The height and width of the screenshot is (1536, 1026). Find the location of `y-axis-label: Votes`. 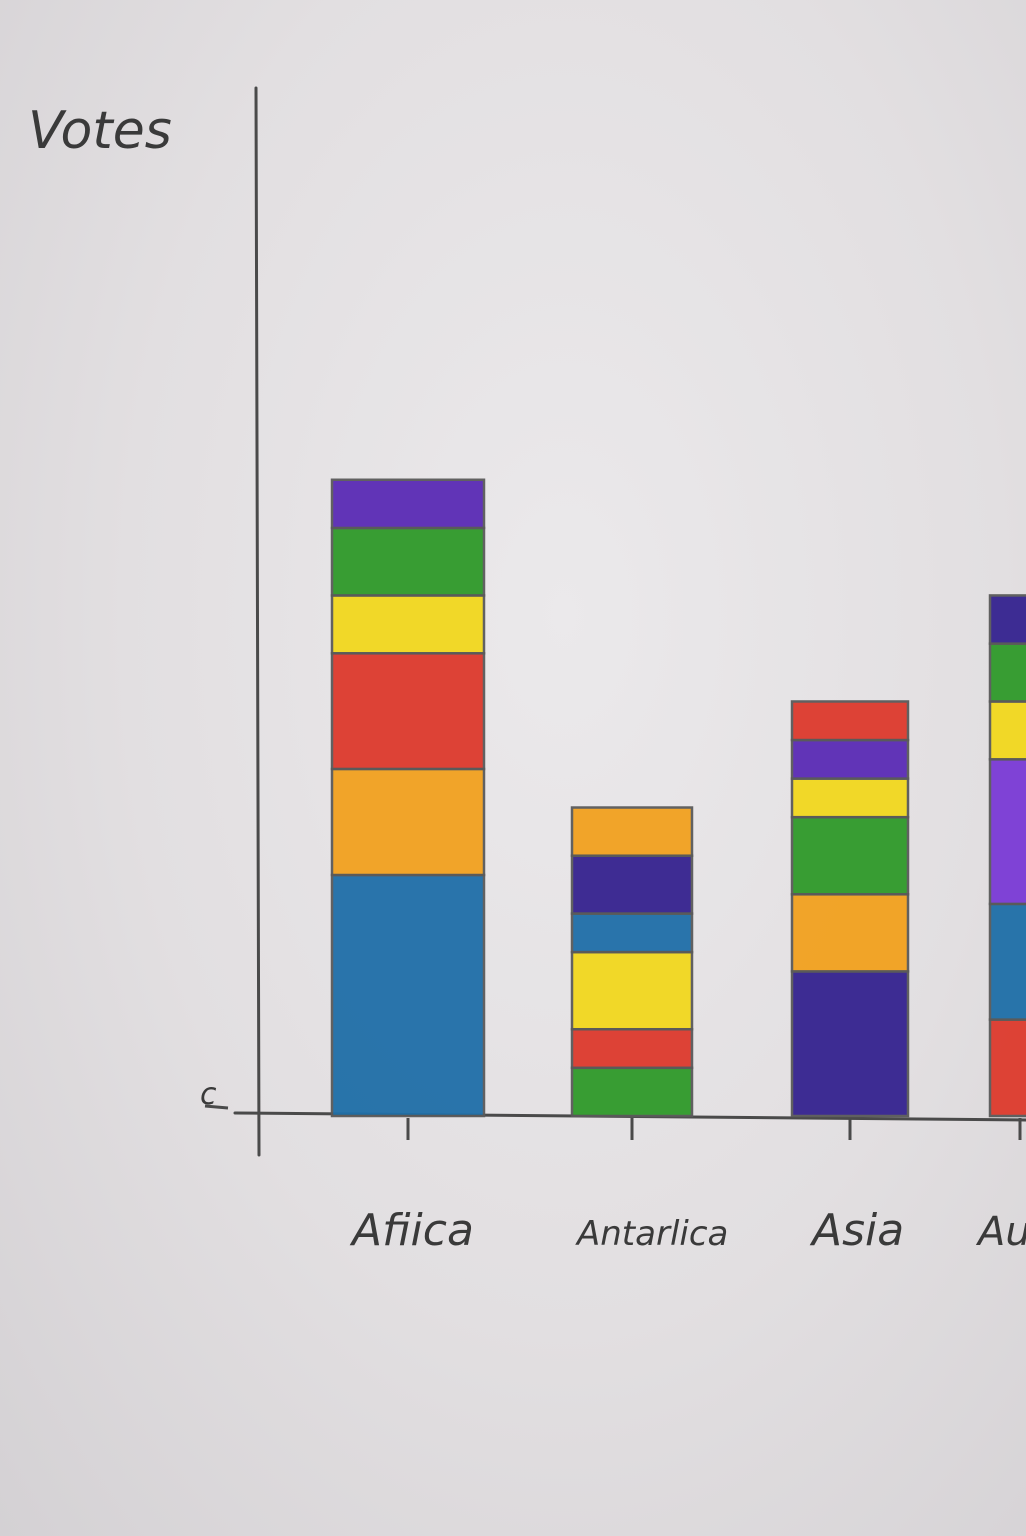

y-axis-label: Votes is located at coordinates (100, 131).